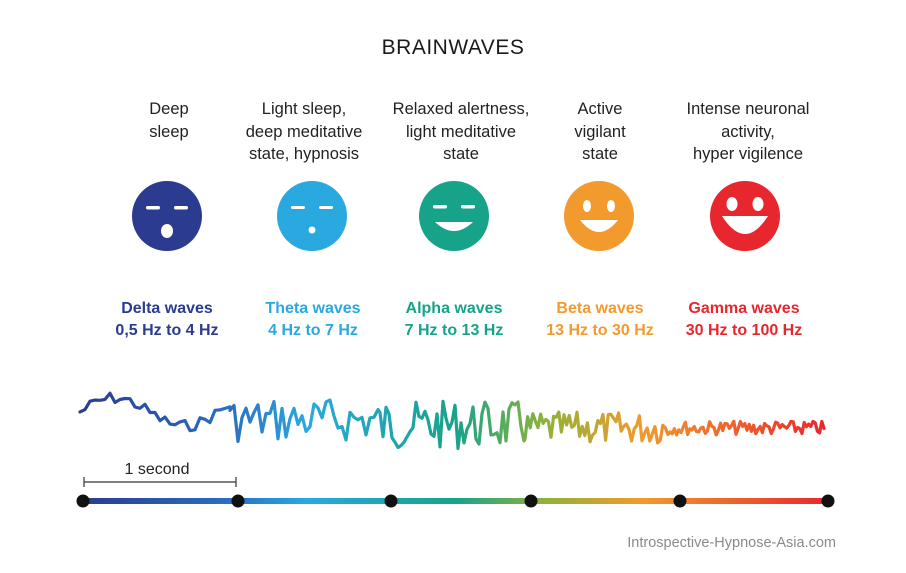 The width and height of the screenshot is (906, 573). I want to click on source-credit: Introspective-Hypnose-Asia.com, so click(731, 543).